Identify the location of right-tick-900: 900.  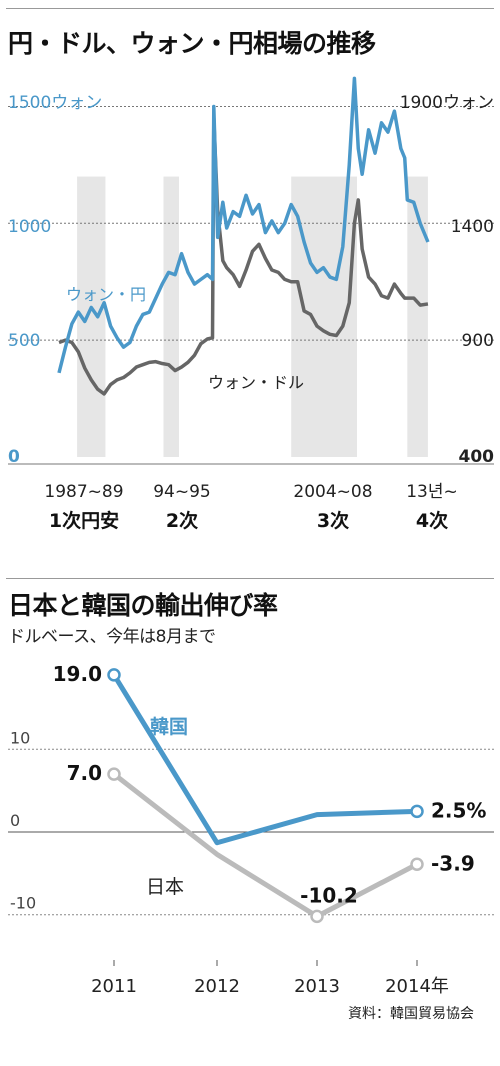
(478, 341).